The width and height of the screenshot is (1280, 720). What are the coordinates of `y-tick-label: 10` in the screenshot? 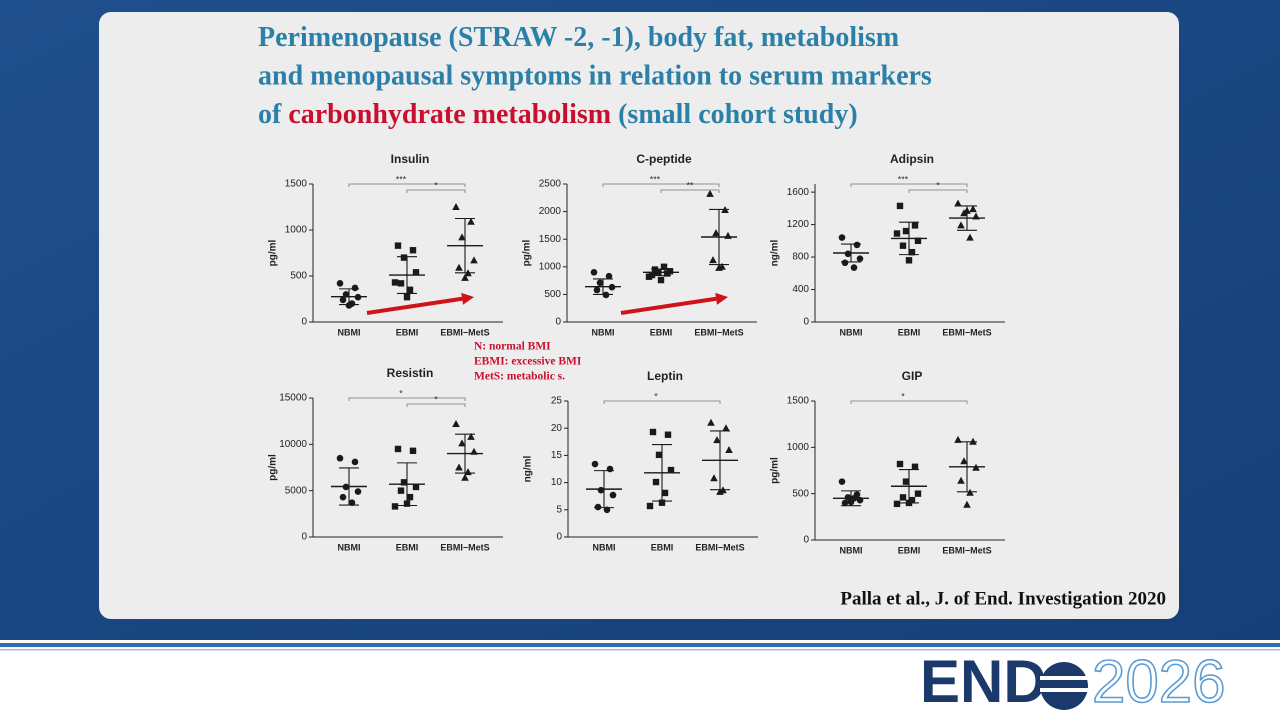 It's located at (557, 482).